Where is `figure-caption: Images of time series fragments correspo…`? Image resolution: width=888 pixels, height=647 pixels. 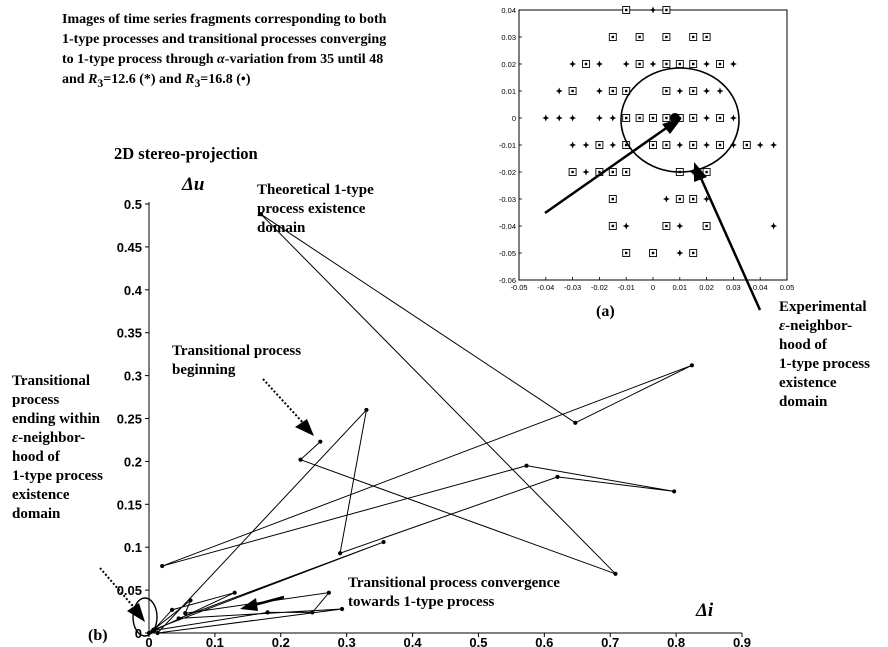 figure-caption: Images of time series fragments correspo… is located at coordinates (277, 52).